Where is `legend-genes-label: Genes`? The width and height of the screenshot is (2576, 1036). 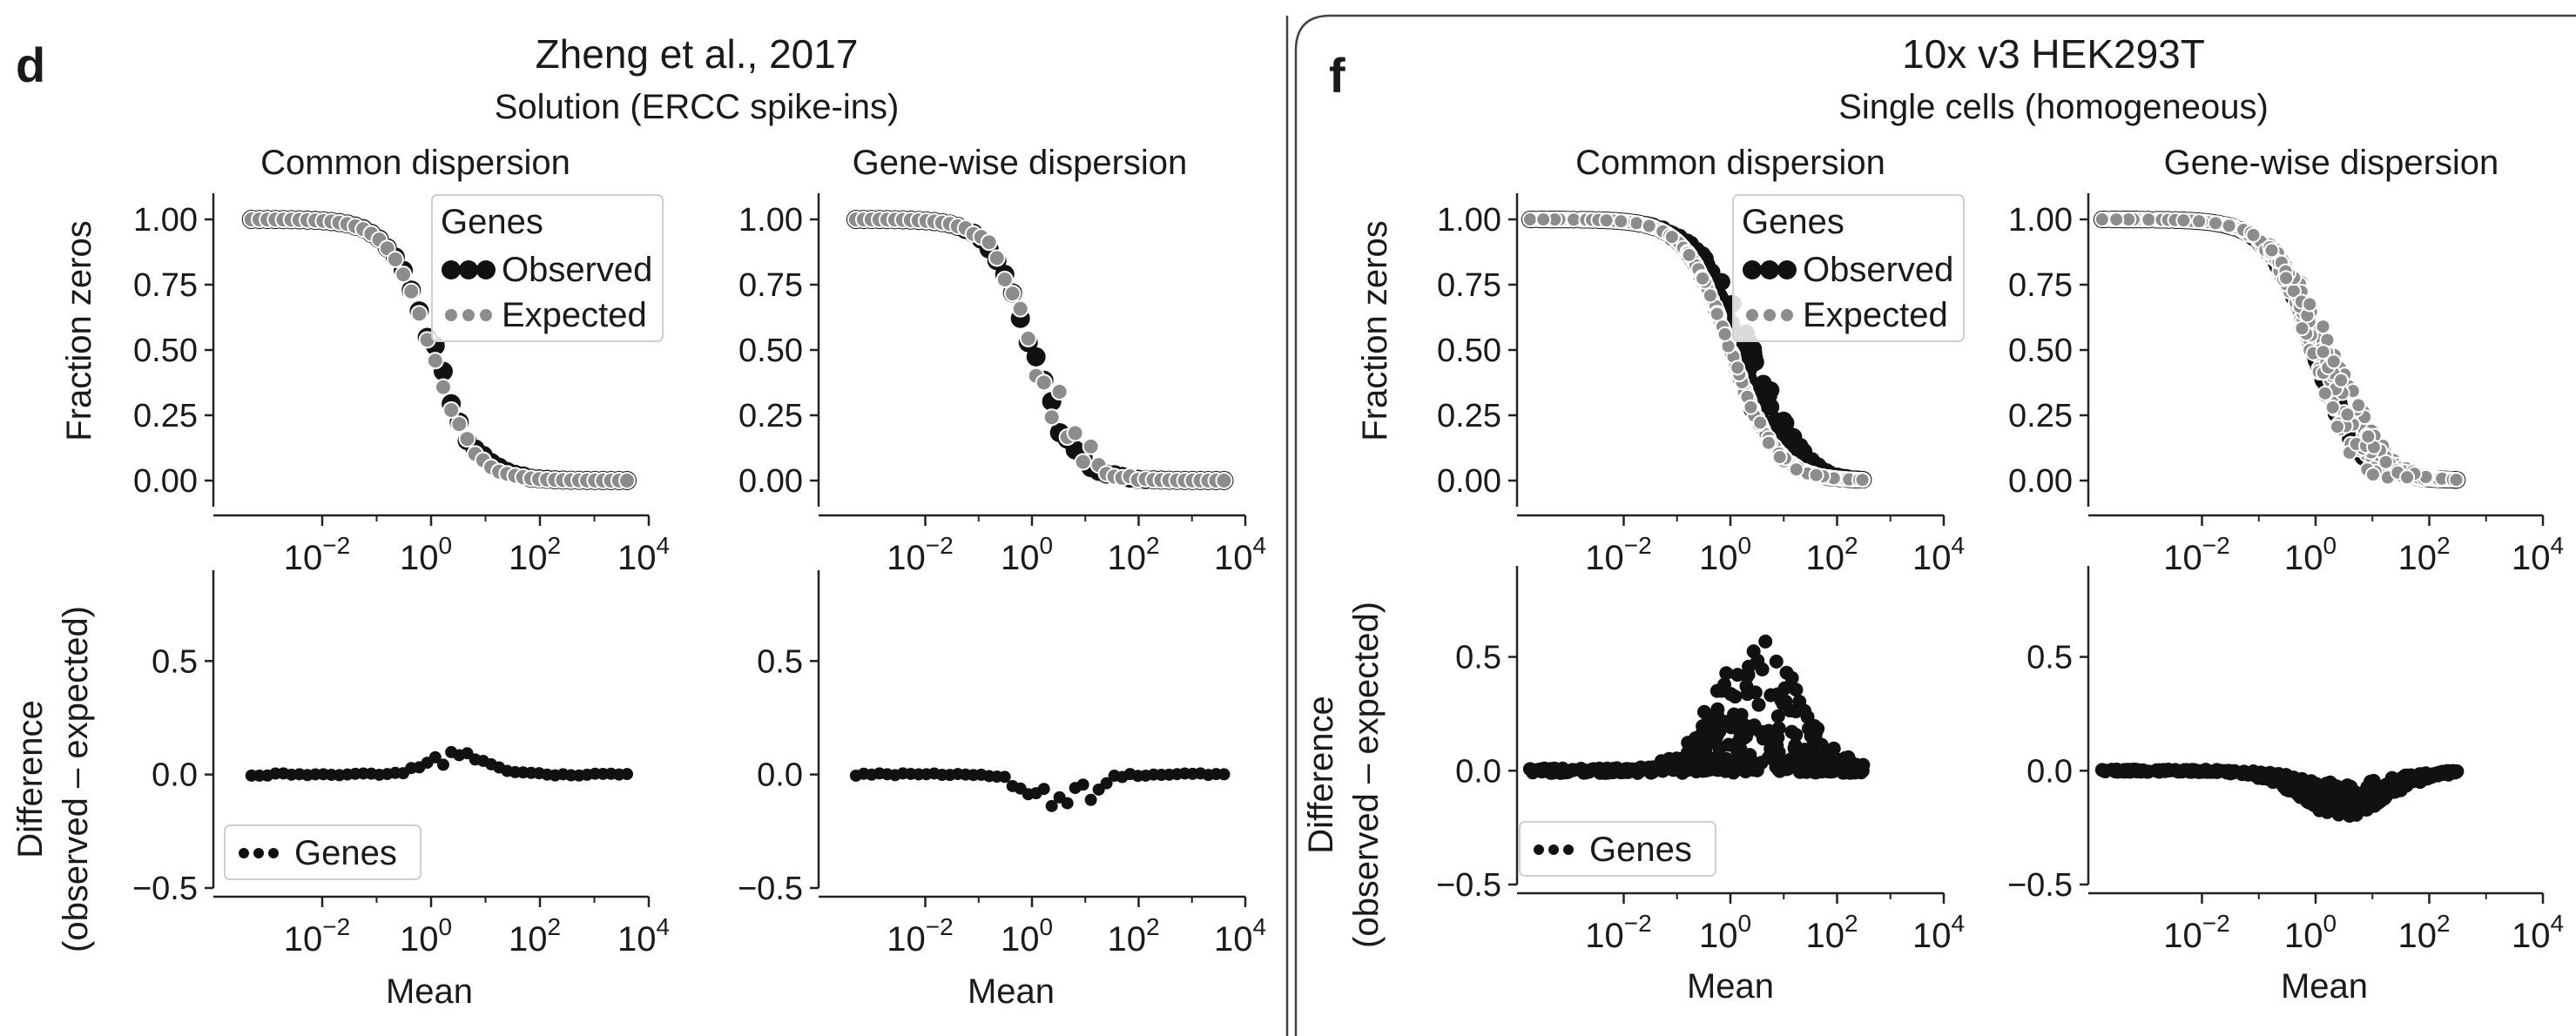
legend-genes-label: Genes is located at coordinates (1640, 850).